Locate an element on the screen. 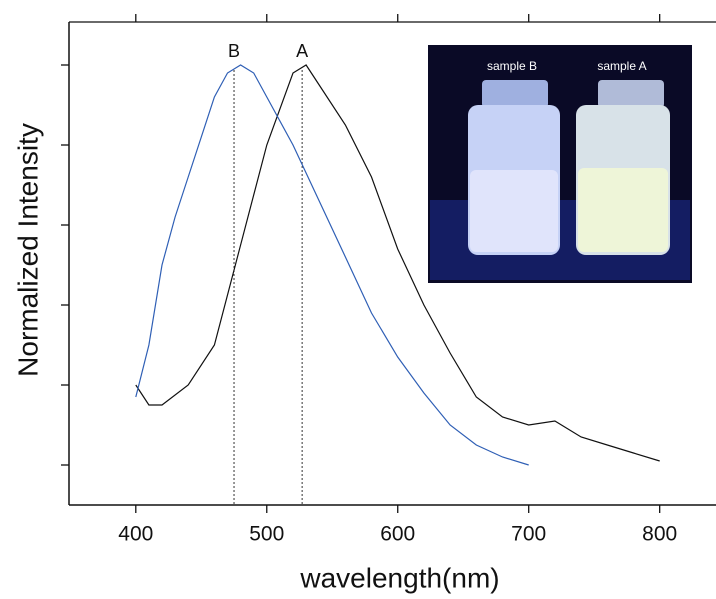  inset-photo: sample B sample A is located at coordinates (560, 164).